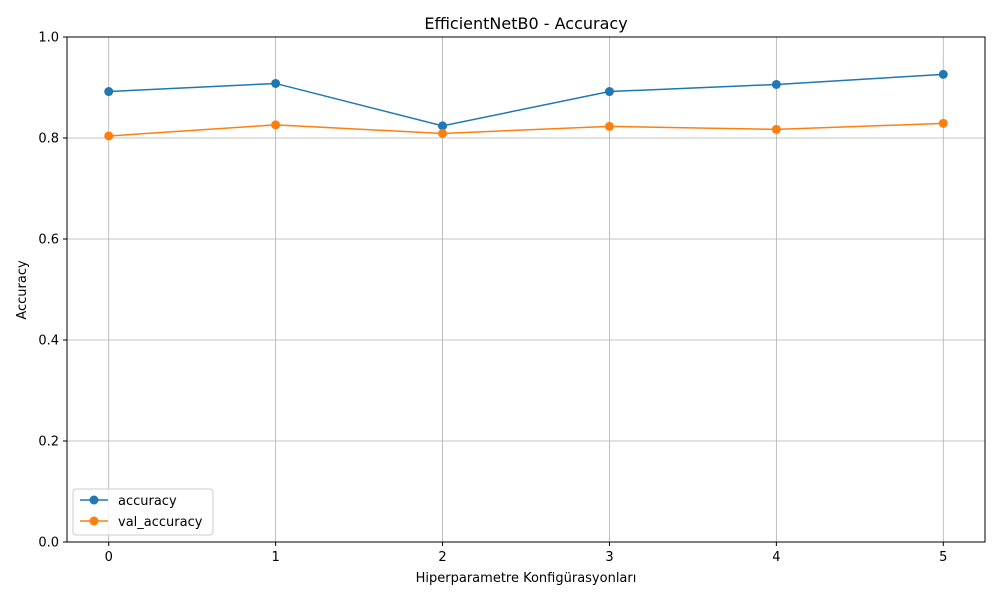  Describe the element at coordinates (48, 341) in the screenshot. I see `y-tick-label: 0.4` at that location.